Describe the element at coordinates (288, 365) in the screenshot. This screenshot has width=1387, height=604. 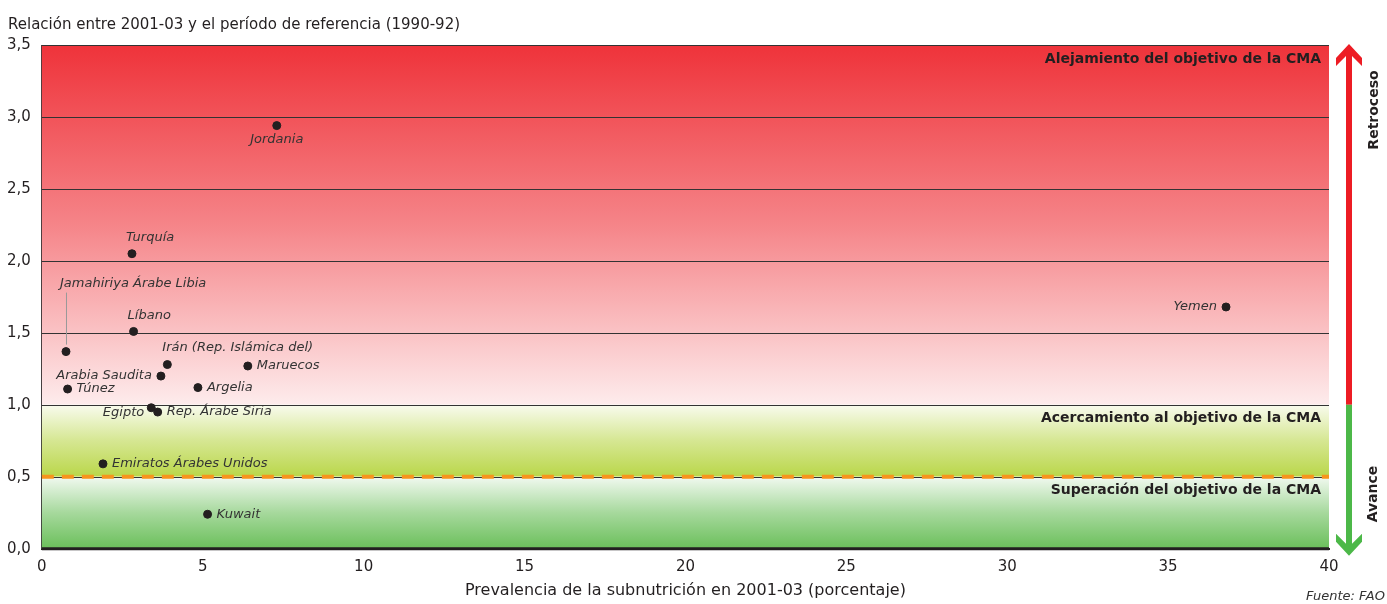
I see `annotation: Maruecos` at that location.